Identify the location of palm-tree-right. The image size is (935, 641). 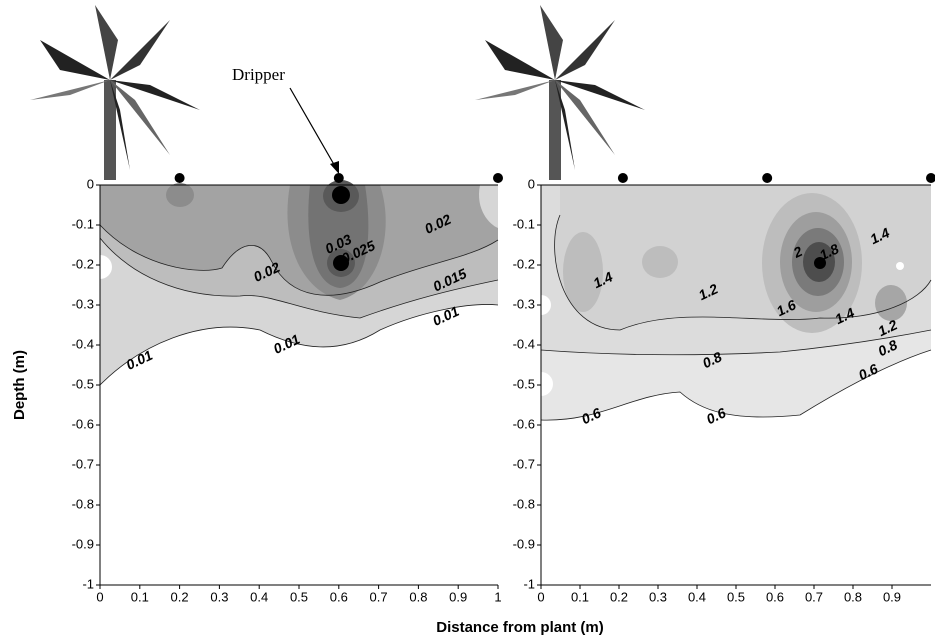
(560, 92).